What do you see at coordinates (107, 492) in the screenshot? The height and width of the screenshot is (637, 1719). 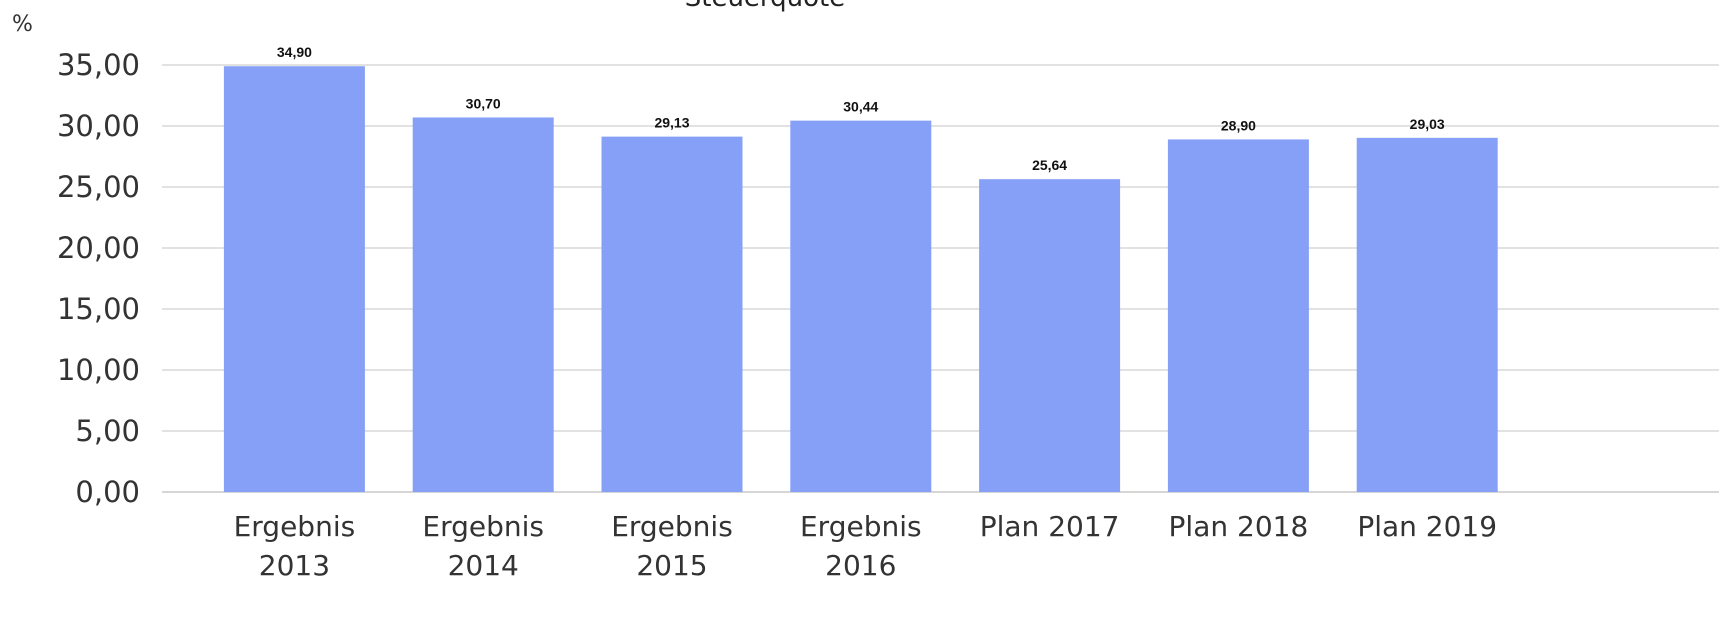 I see `y-tick-label: 0,00` at bounding box center [107, 492].